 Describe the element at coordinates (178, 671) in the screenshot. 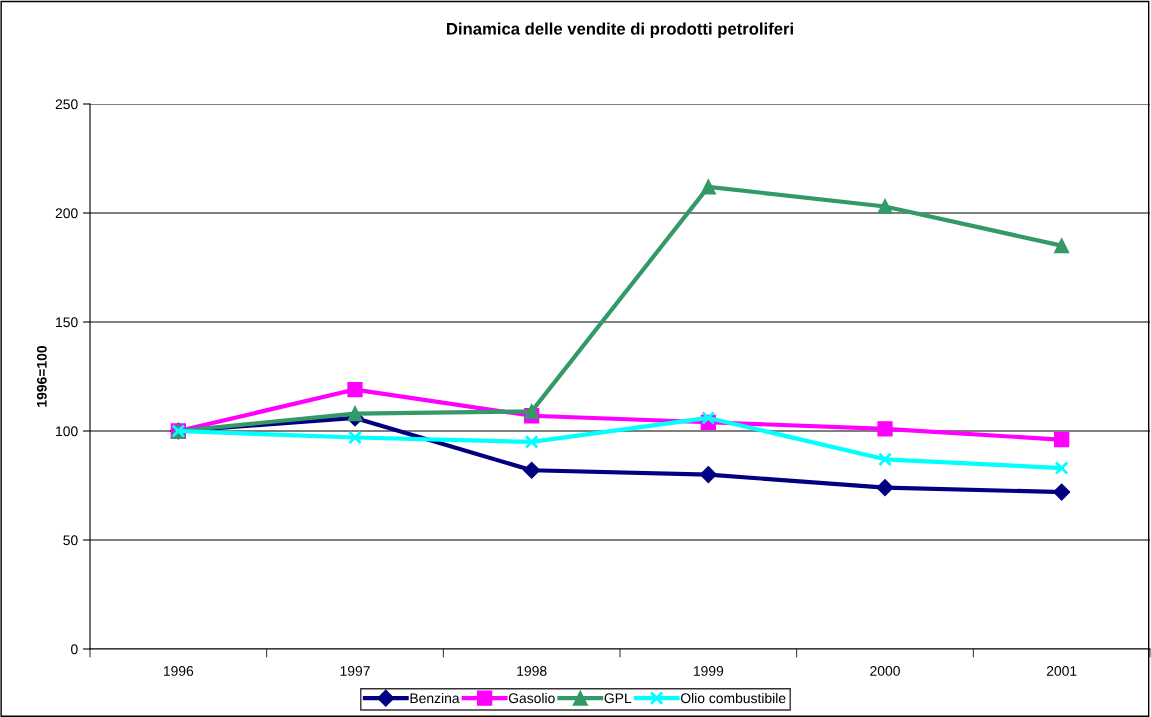

I see `x-tick-label: 1996` at that location.